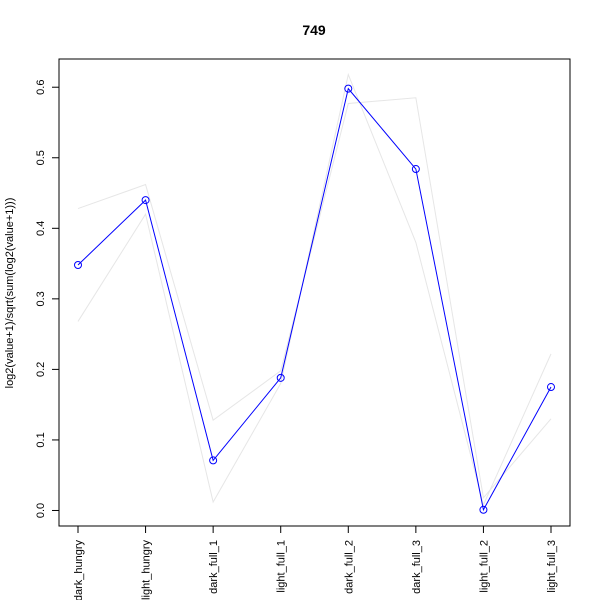 Image resolution: width=600 pixels, height=600 pixels. Describe the element at coordinates (10, 293) in the screenshot. I see `y-axis-label: log2(value+1)/sqrt(sum(log2(value+1)))` at that location.